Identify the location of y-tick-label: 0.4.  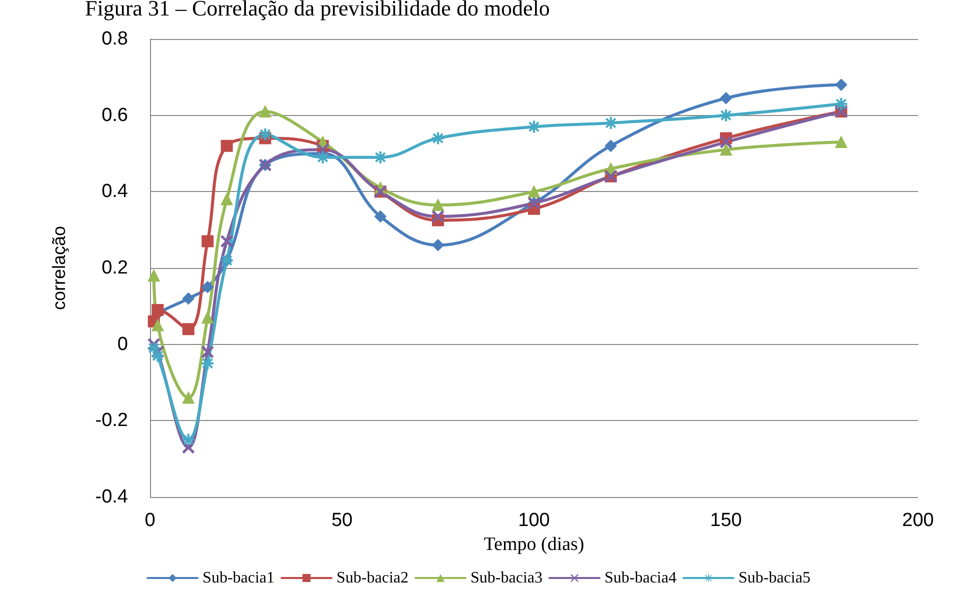
(115, 191).